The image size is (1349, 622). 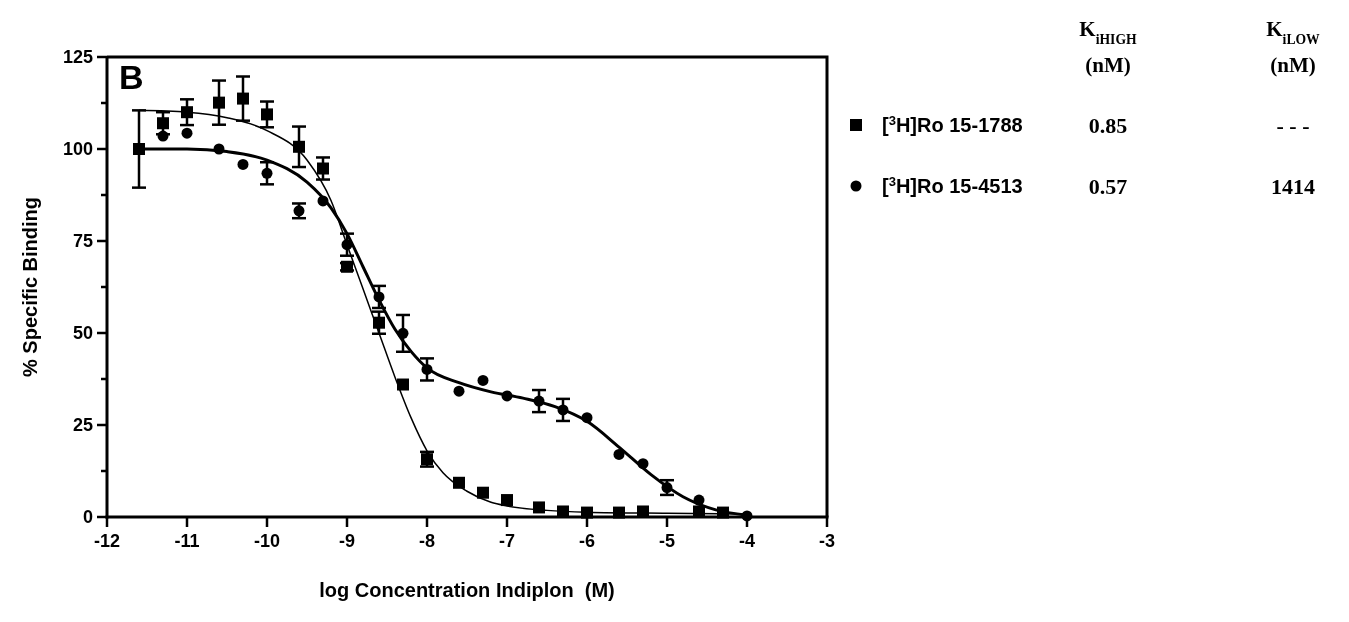 What do you see at coordinates (77, 57) in the screenshot?
I see `y-tick-label: 125` at bounding box center [77, 57].